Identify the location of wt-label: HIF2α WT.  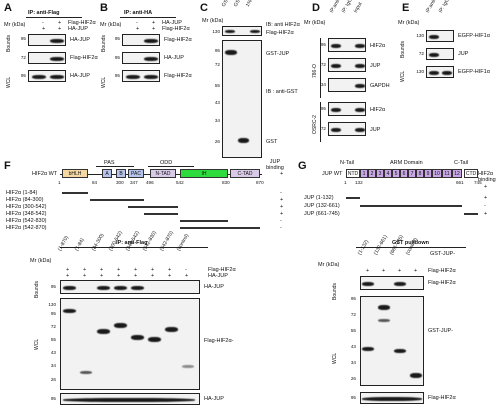
(45, 174).